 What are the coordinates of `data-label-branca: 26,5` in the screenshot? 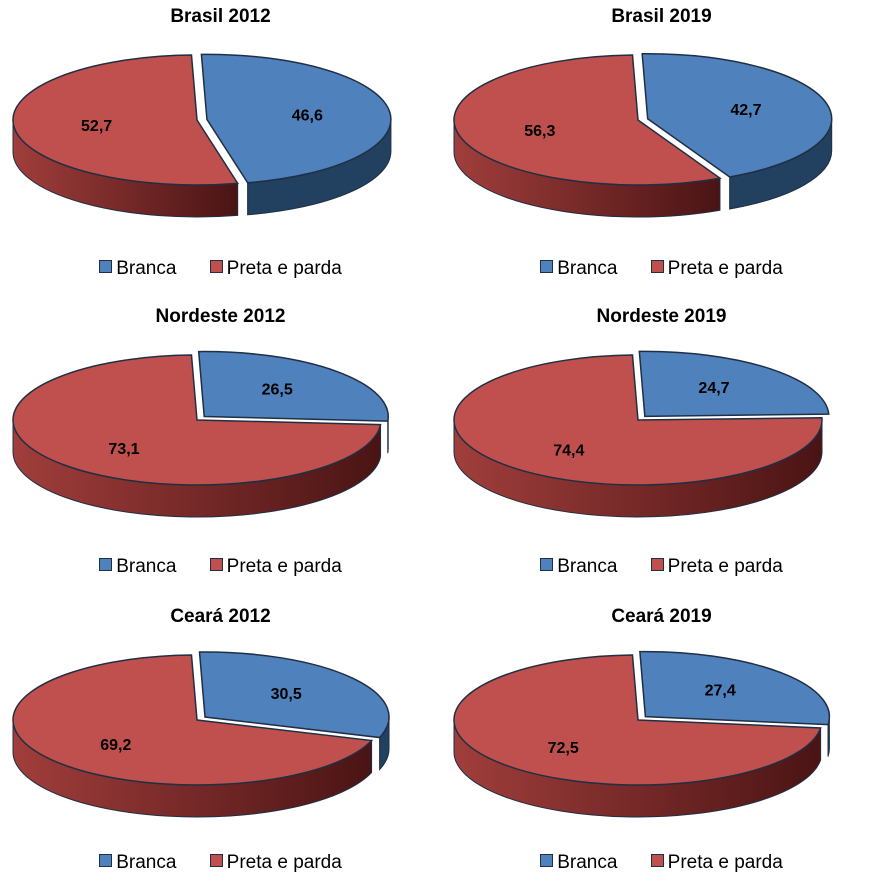 It's located at (277, 390).